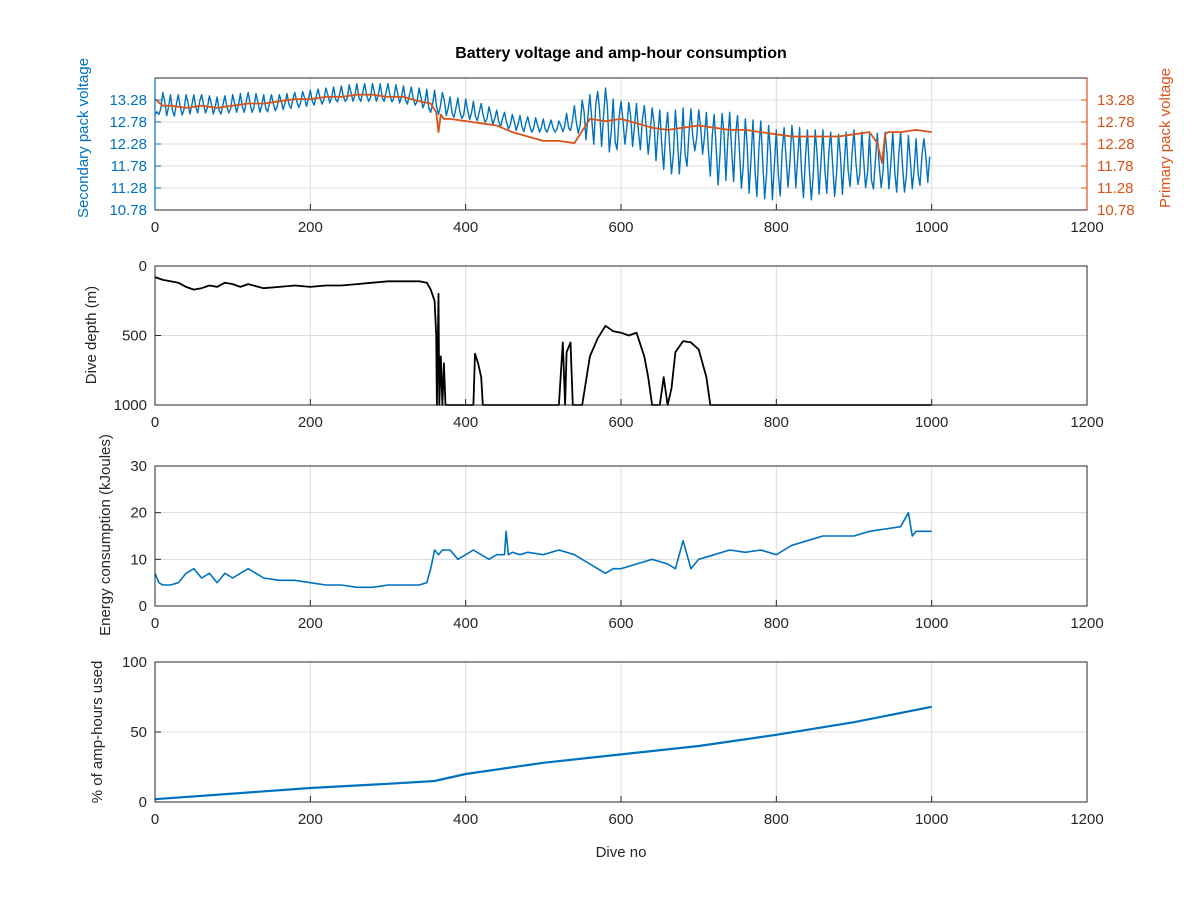 Image resolution: width=1200 pixels, height=900 pixels. Describe the element at coordinates (931, 819) in the screenshot. I see `amp_hours-x-tick-label: 1000` at that location.